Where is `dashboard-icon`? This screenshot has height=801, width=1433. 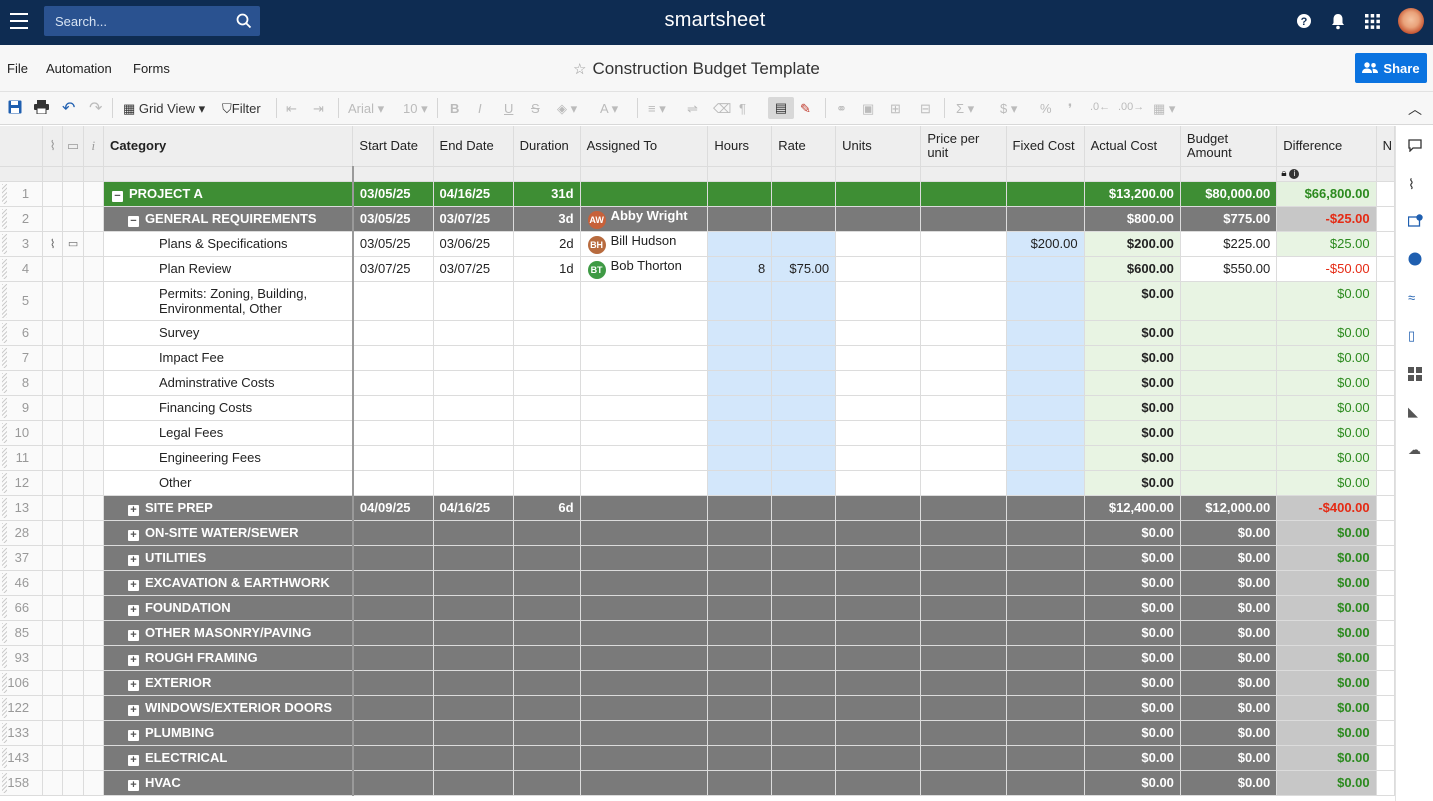 dashboard-icon is located at coordinates (1415, 375).